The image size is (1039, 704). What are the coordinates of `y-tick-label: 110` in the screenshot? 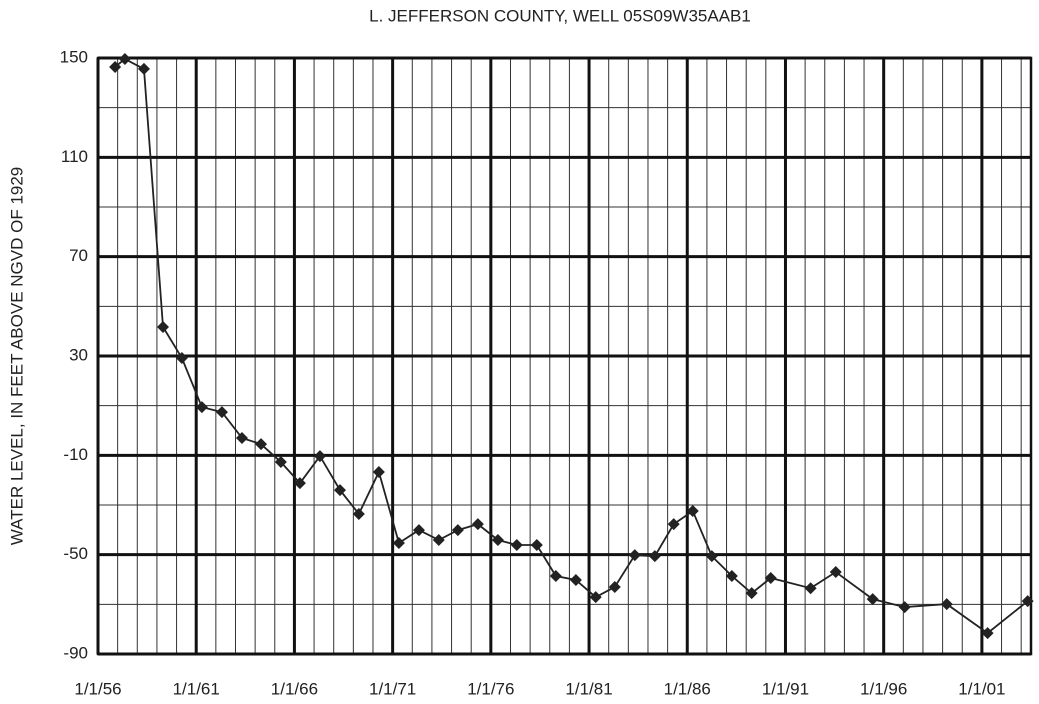 It's located at (74, 156).